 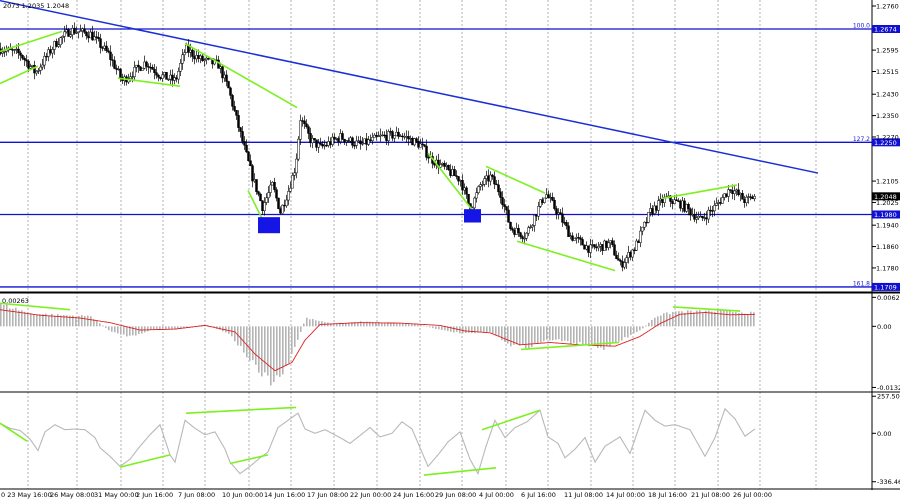 What do you see at coordinates (26, 495) in the screenshot?
I see `time-tick-label: 0 23 May 16:00` at bounding box center [26, 495].